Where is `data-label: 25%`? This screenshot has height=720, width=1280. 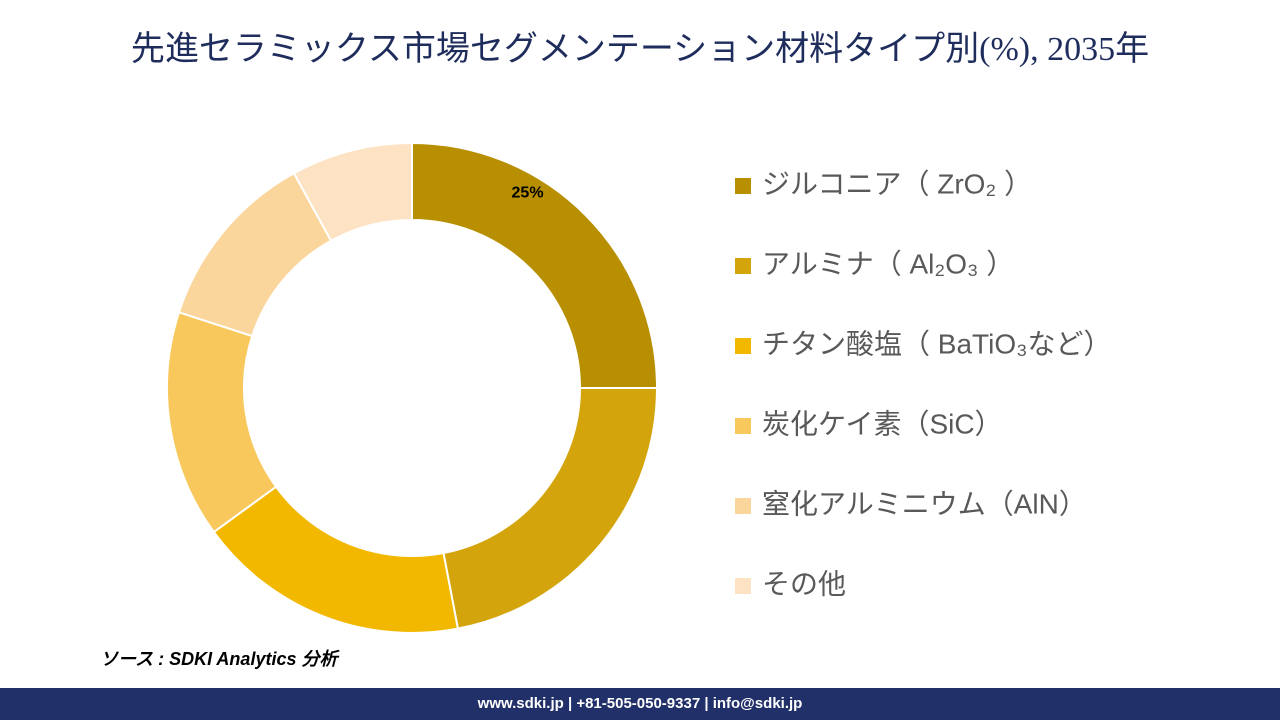
data-label: 25% is located at coordinates (528, 192).